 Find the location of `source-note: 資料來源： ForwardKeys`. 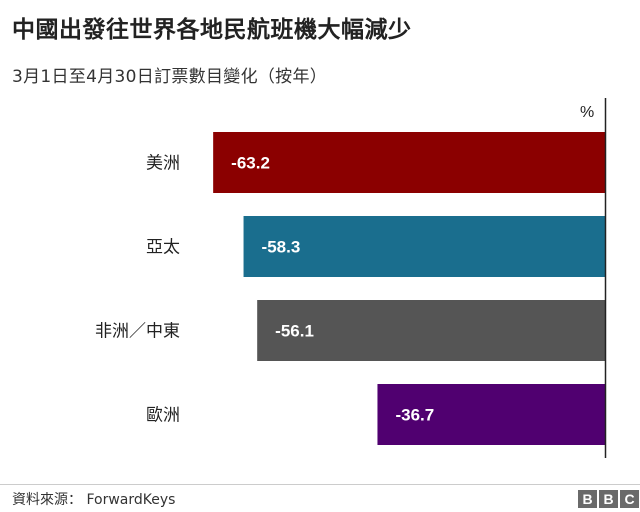

source-note: 資料來源： ForwardKeys is located at coordinates (94, 500).